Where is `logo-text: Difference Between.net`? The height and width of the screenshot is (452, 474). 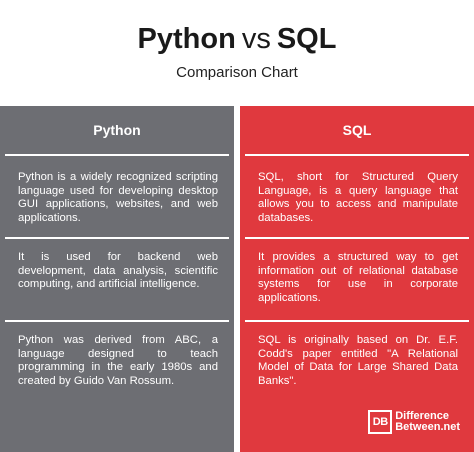 logo-text: Difference Between.net is located at coordinates (427, 422).